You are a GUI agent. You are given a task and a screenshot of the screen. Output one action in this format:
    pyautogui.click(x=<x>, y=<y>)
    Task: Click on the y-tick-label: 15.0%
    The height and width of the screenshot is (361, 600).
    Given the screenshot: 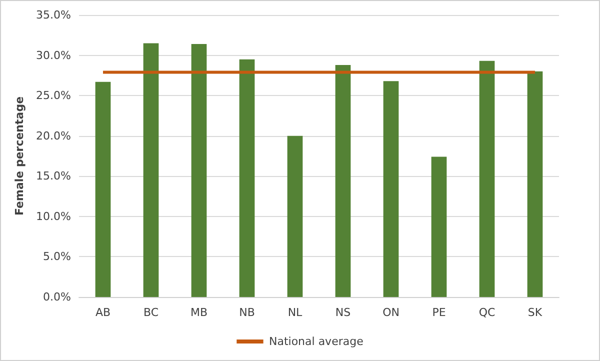 What is the action you would take?
    pyautogui.click(x=53, y=176)
    